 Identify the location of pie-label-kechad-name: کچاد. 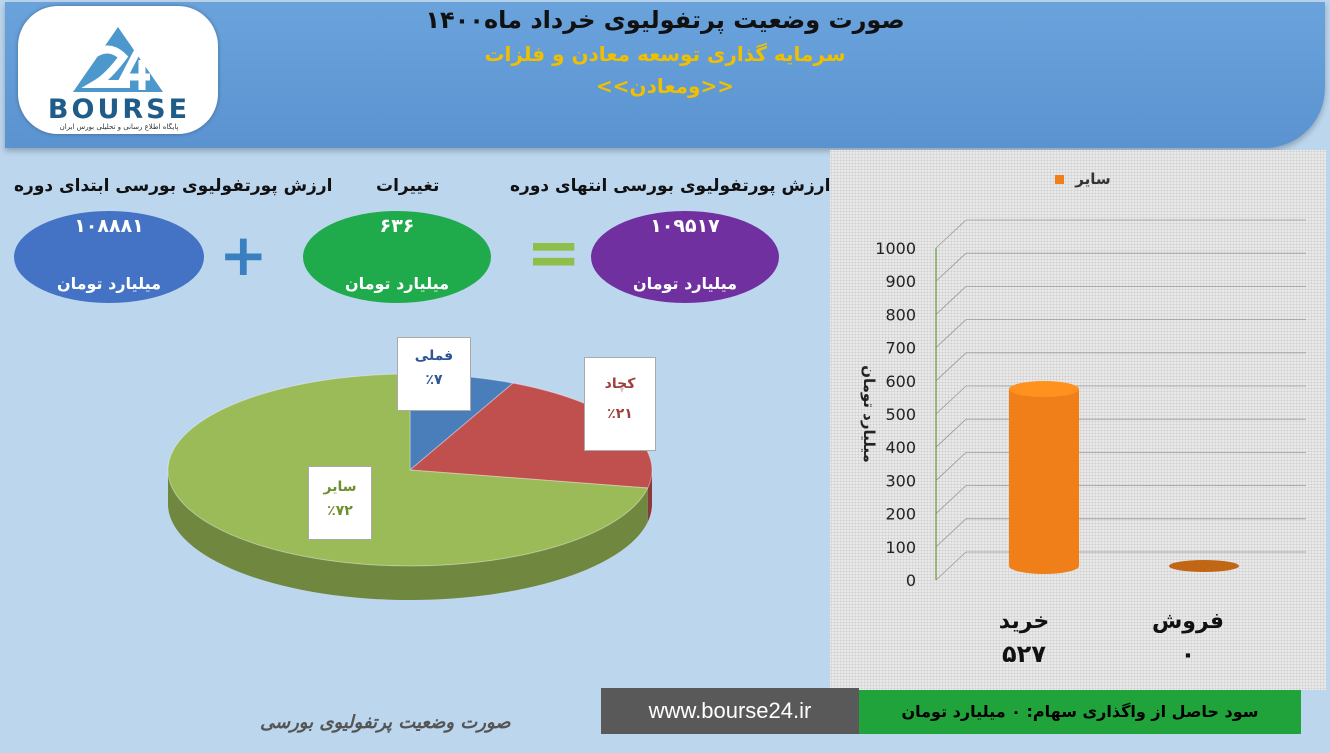
(620, 384).